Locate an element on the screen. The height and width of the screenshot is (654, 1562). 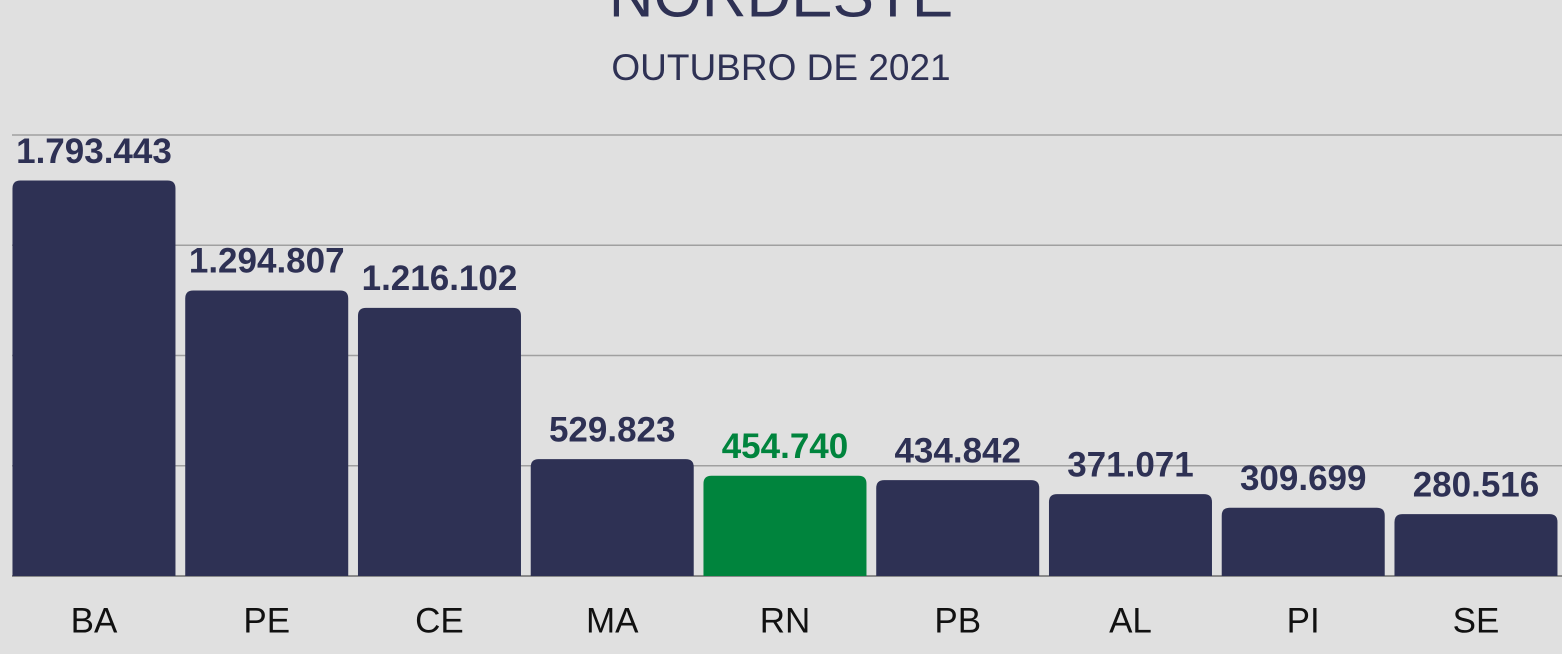
data-label: 371.071 is located at coordinates (1130, 464).